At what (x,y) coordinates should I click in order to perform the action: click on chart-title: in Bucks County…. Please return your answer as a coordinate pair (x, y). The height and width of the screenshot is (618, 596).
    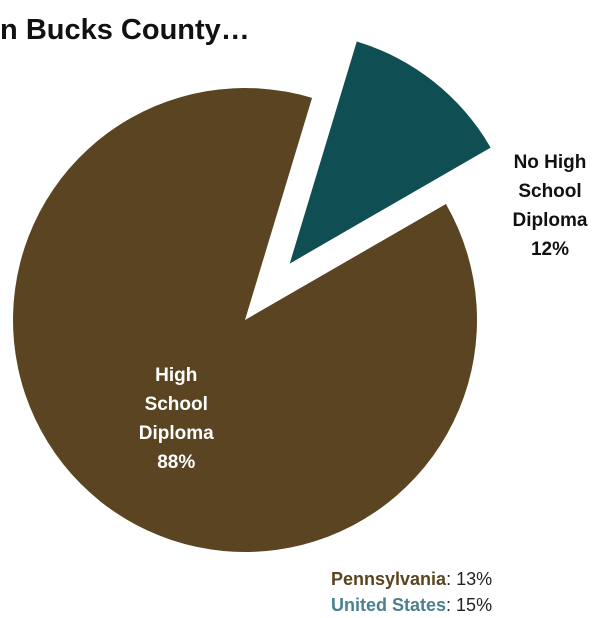
    Looking at the image, I should click on (125, 30).